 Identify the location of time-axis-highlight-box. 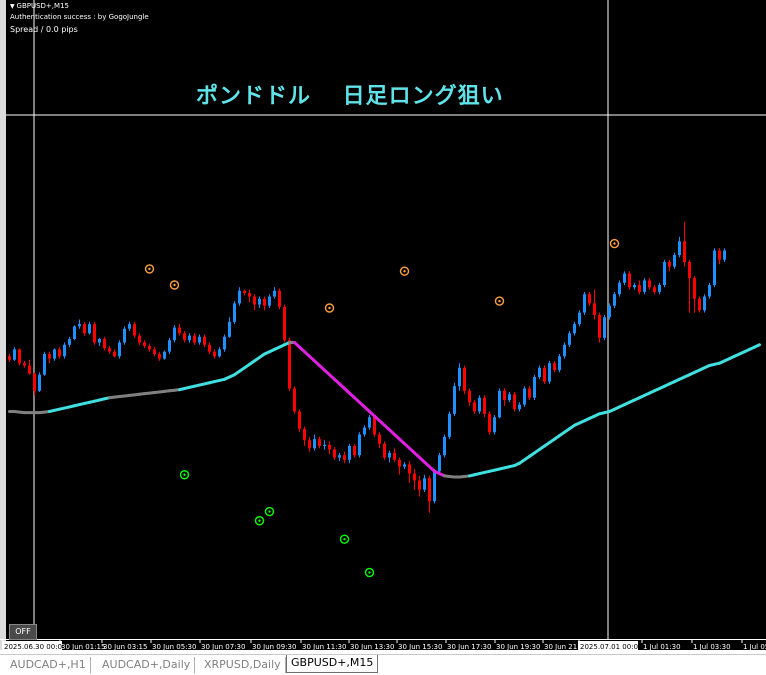
(608, 645).